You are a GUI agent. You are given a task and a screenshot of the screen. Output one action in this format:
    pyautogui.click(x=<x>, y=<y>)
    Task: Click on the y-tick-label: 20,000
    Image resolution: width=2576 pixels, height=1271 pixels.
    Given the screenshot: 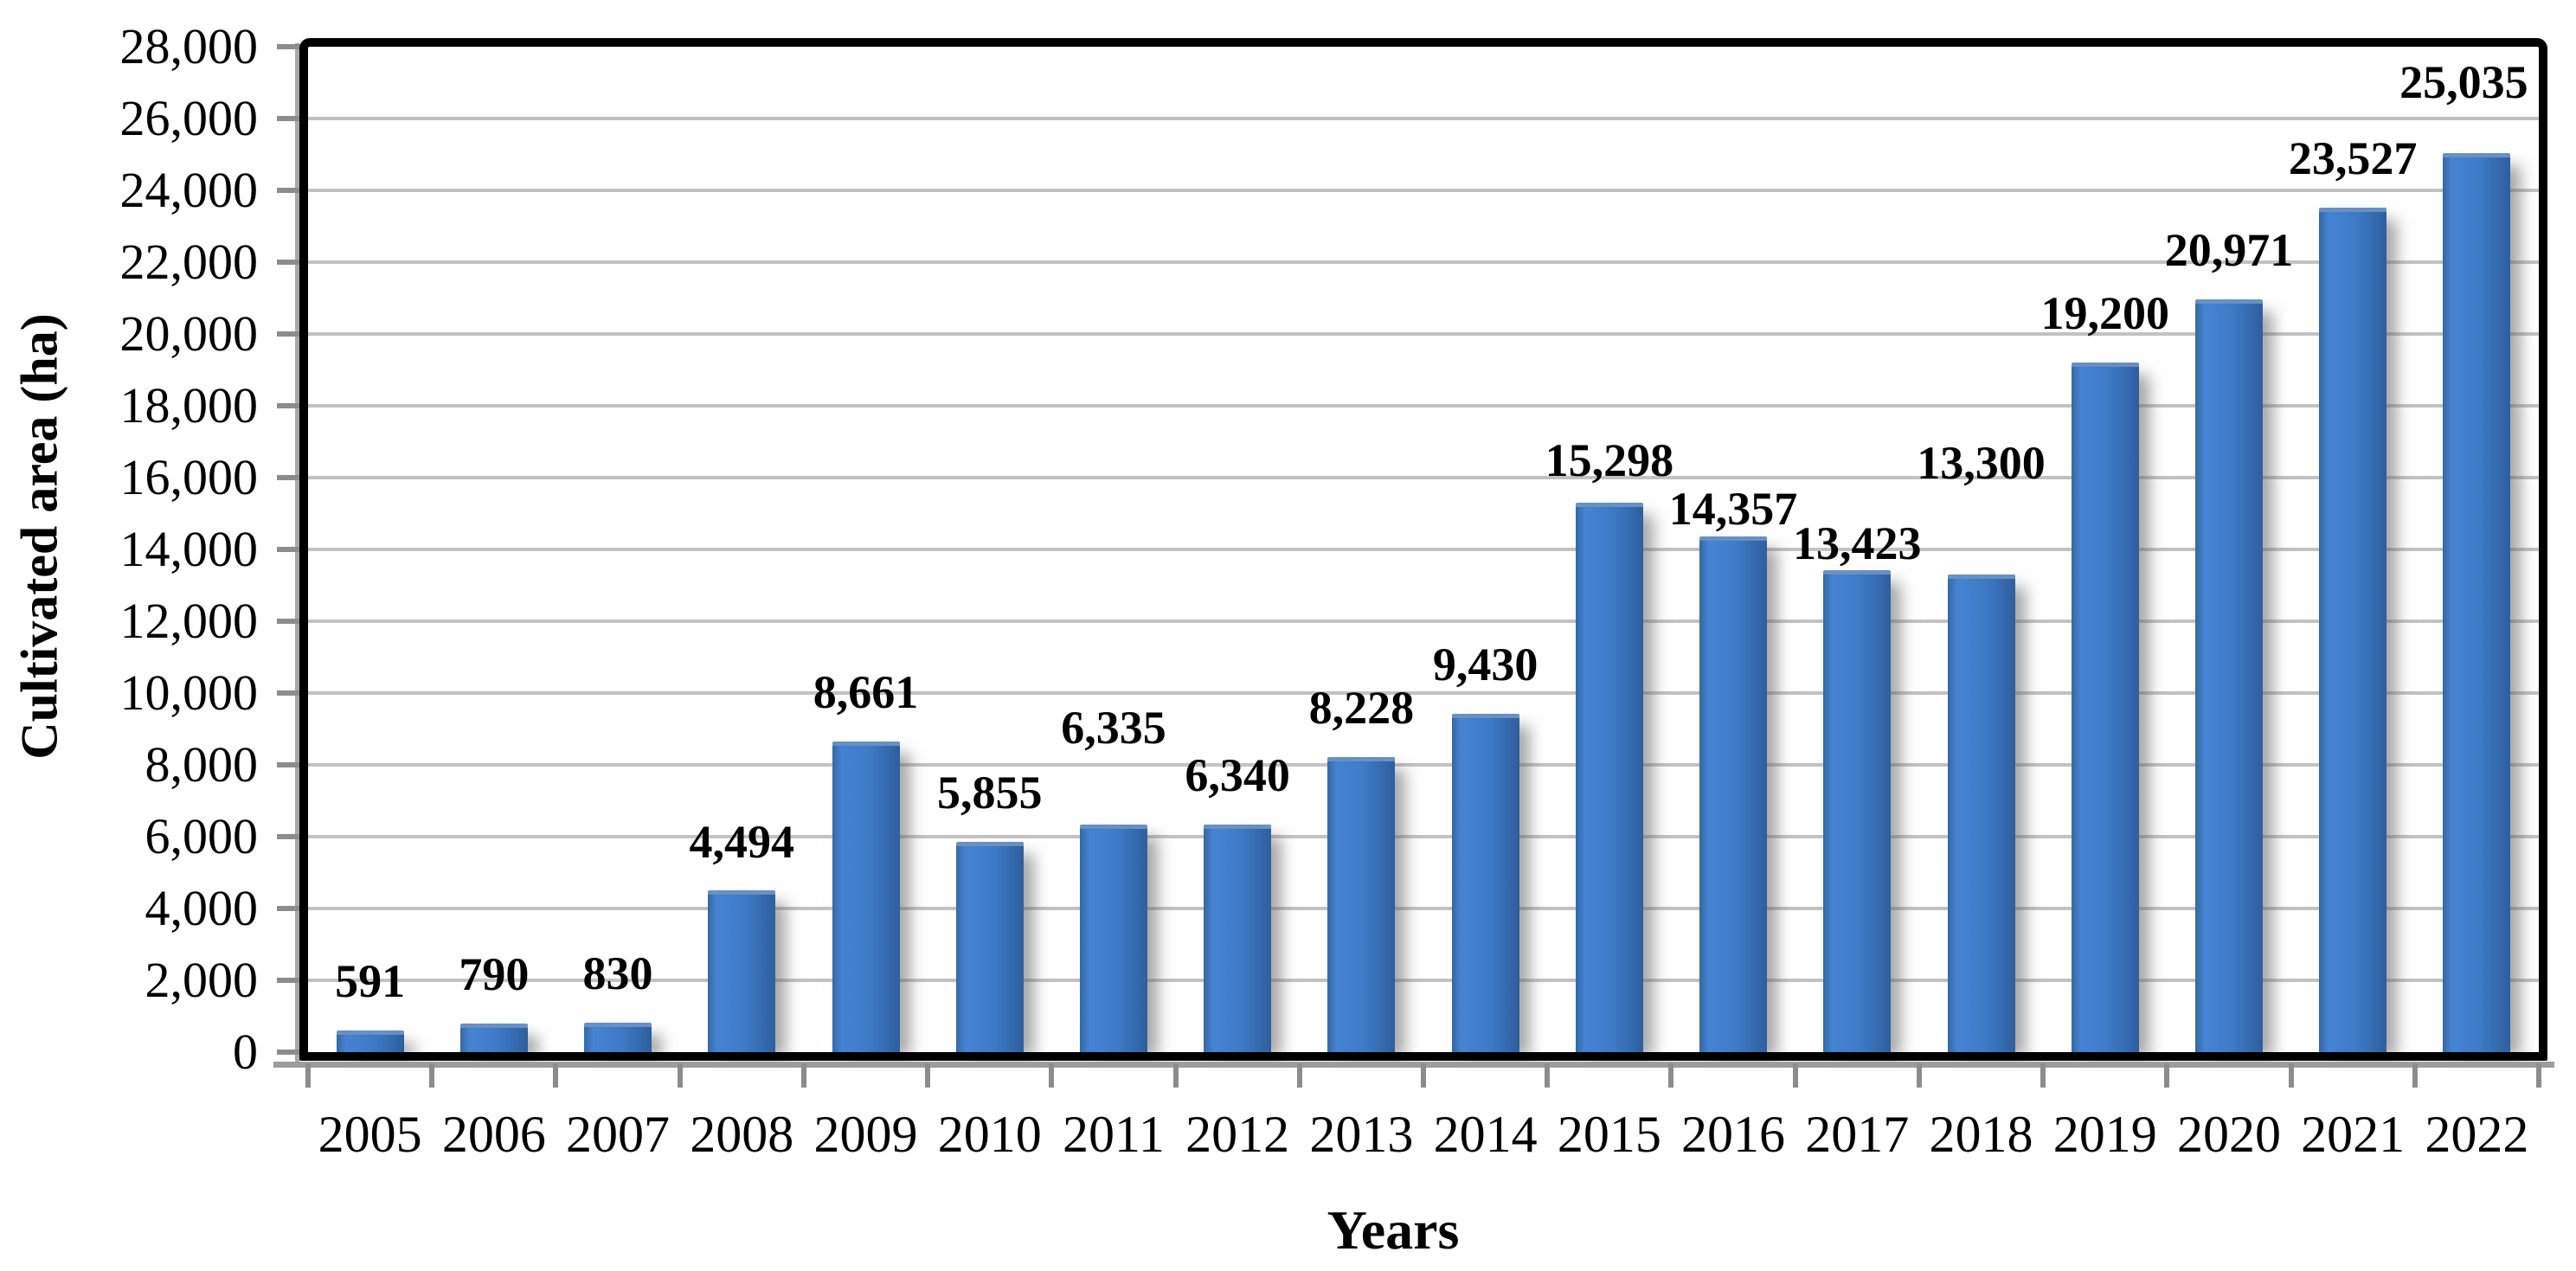 What is the action you would take?
    pyautogui.click(x=189, y=333)
    